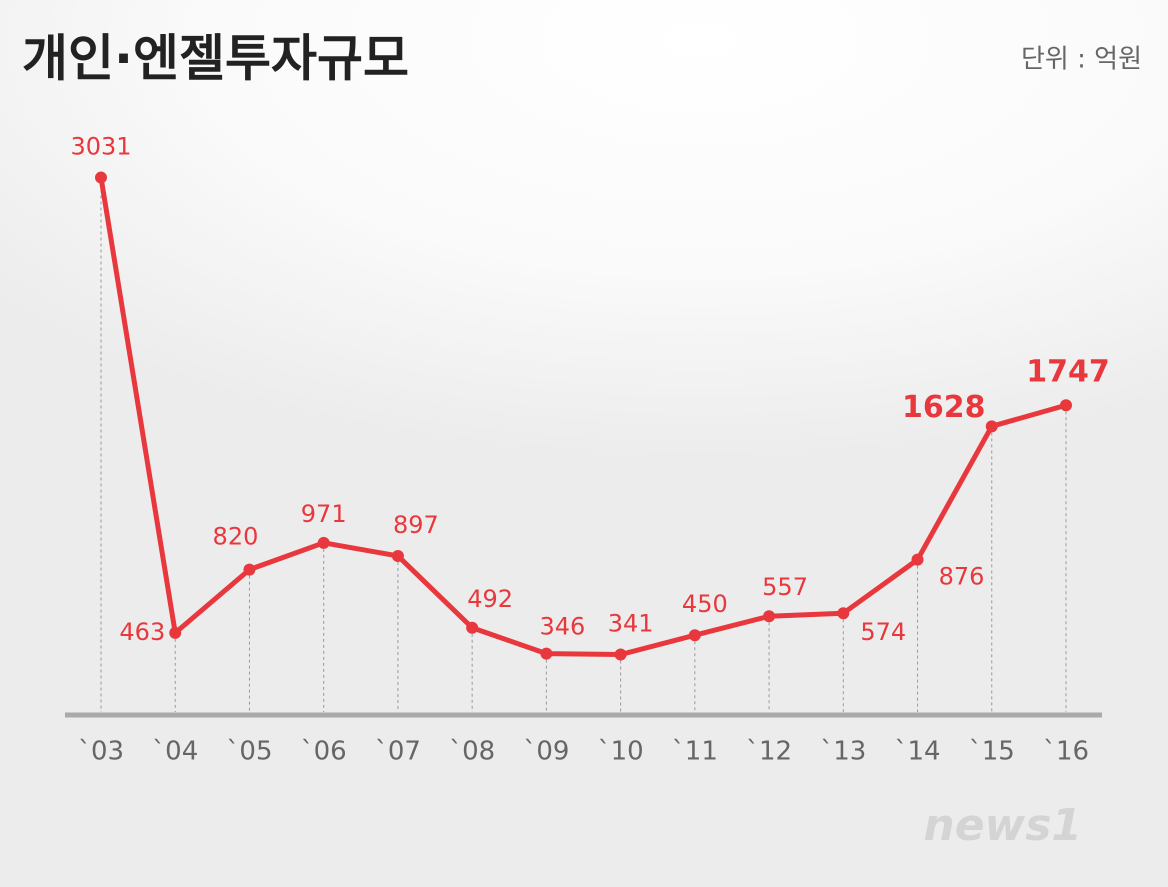  I want to click on data-label: 574, so click(883, 632).